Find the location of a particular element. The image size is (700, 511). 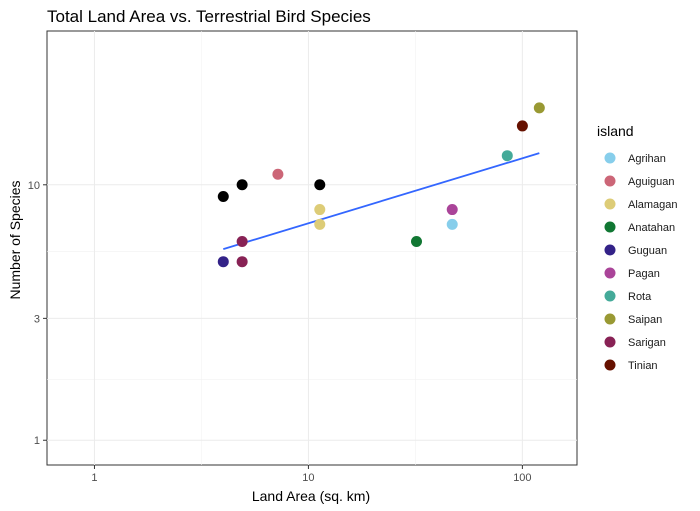

legend-key-rota is located at coordinates (610, 296).